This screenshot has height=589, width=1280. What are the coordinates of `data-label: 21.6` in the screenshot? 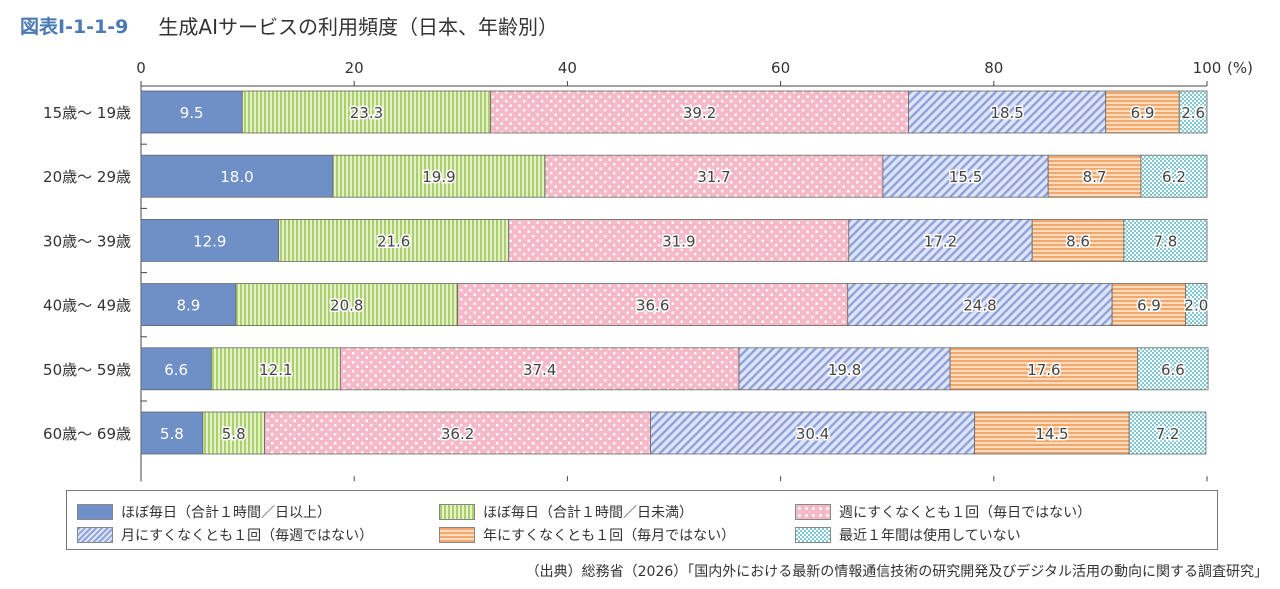 It's located at (393, 241).